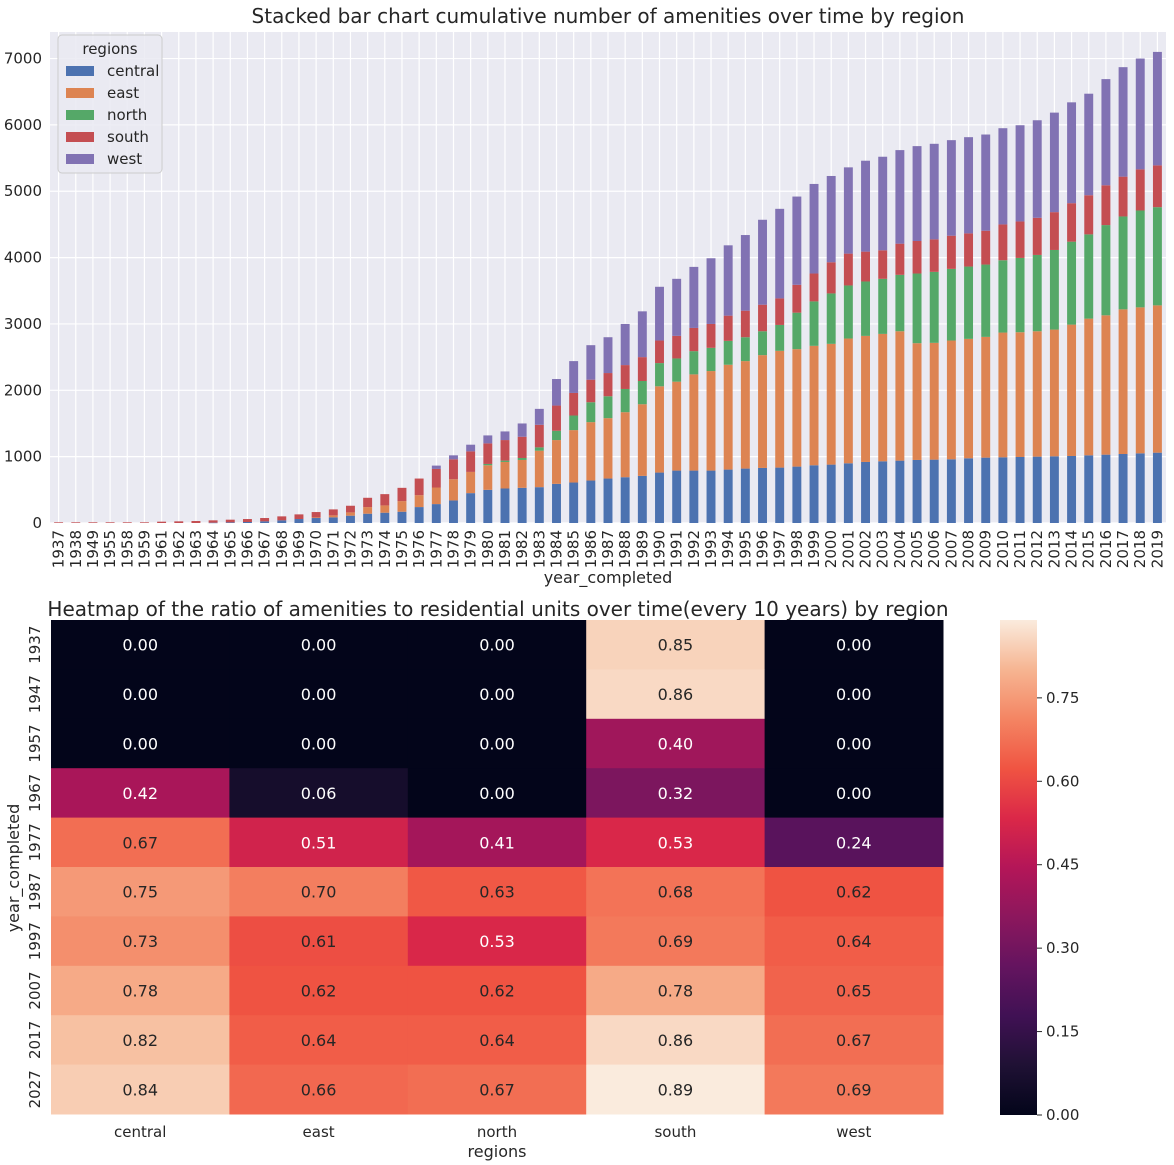 The width and height of the screenshot is (1174, 1165). Describe the element at coordinates (969, 250) in the screenshot. I see `bar-south-2008` at that location.